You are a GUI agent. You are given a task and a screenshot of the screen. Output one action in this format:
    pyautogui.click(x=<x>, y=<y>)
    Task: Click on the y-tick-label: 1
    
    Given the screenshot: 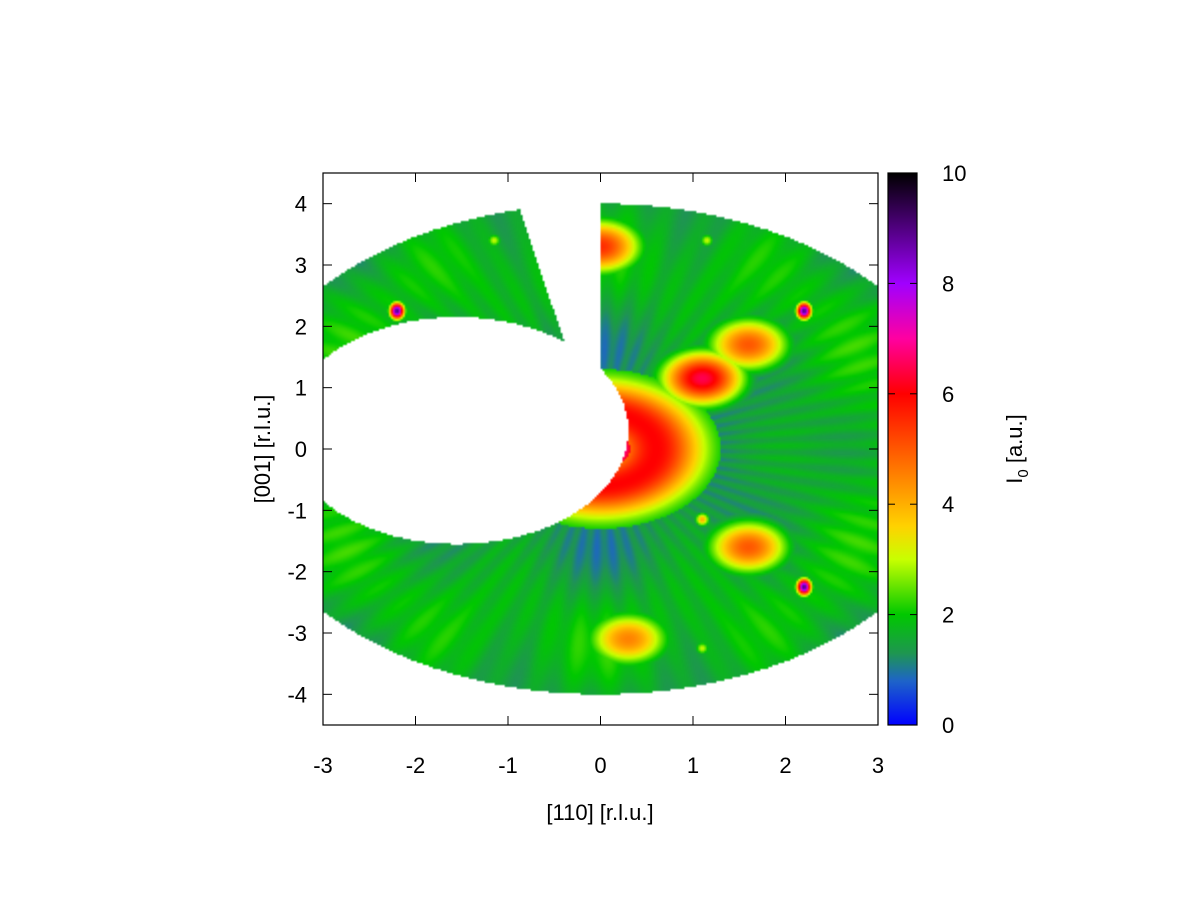 What is the action you would take?
    pyautogui.click(x=301, y=388)
    